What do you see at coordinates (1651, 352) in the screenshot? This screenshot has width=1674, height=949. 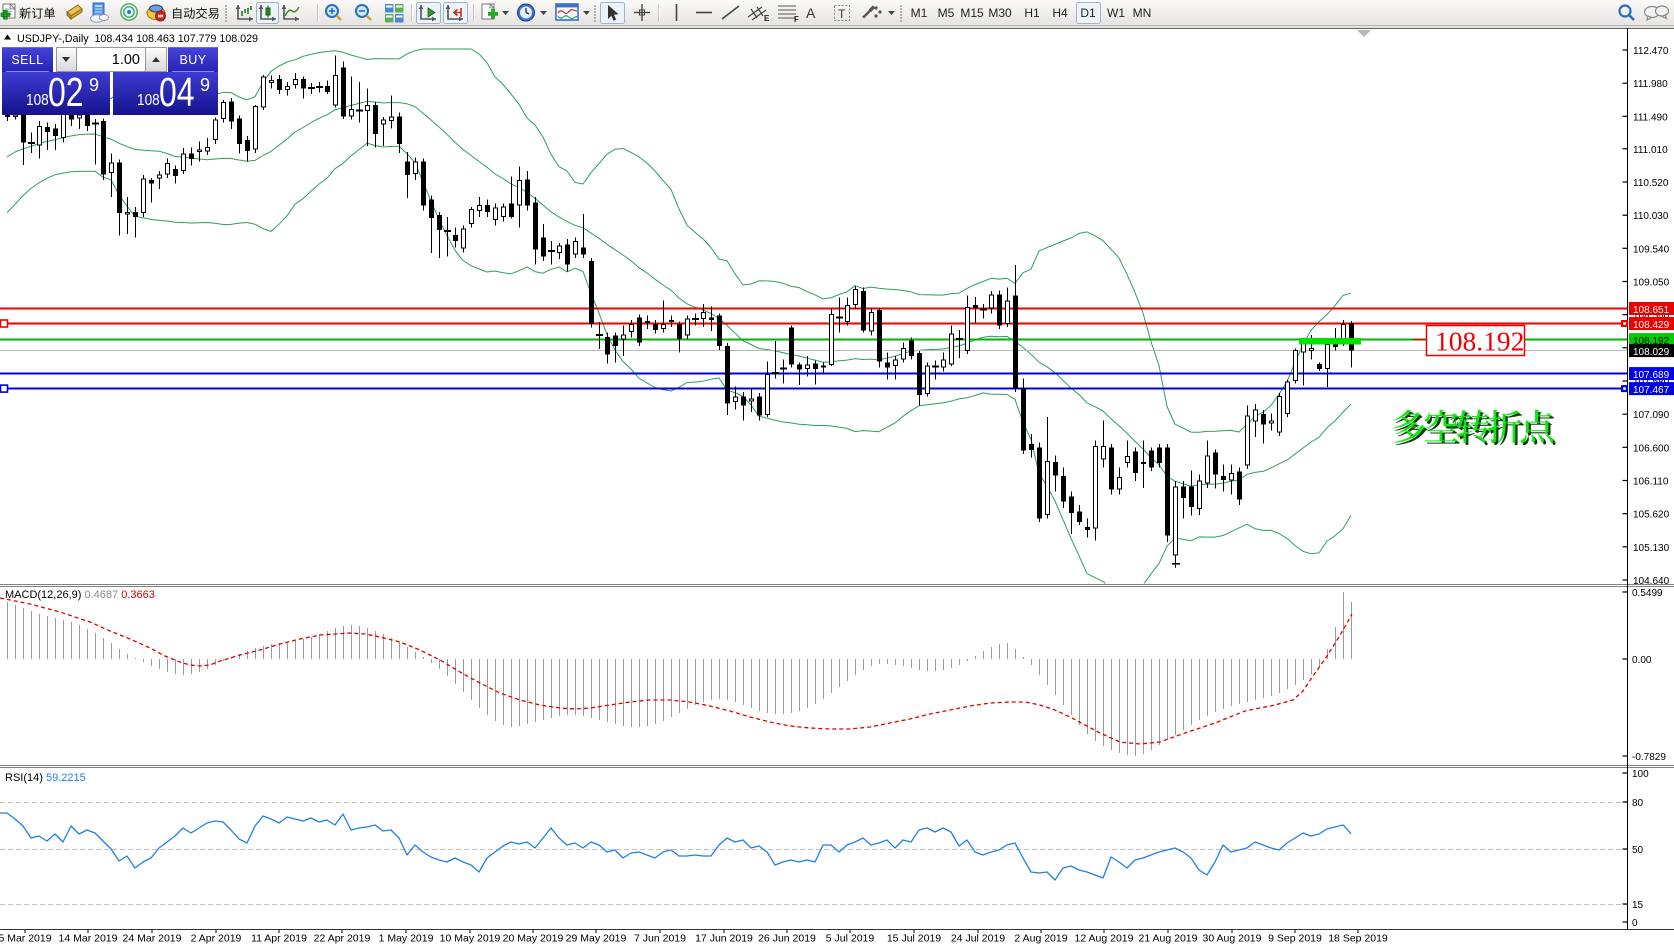 I see `svg-text: 108.029` at bounding box center [1651, 352].